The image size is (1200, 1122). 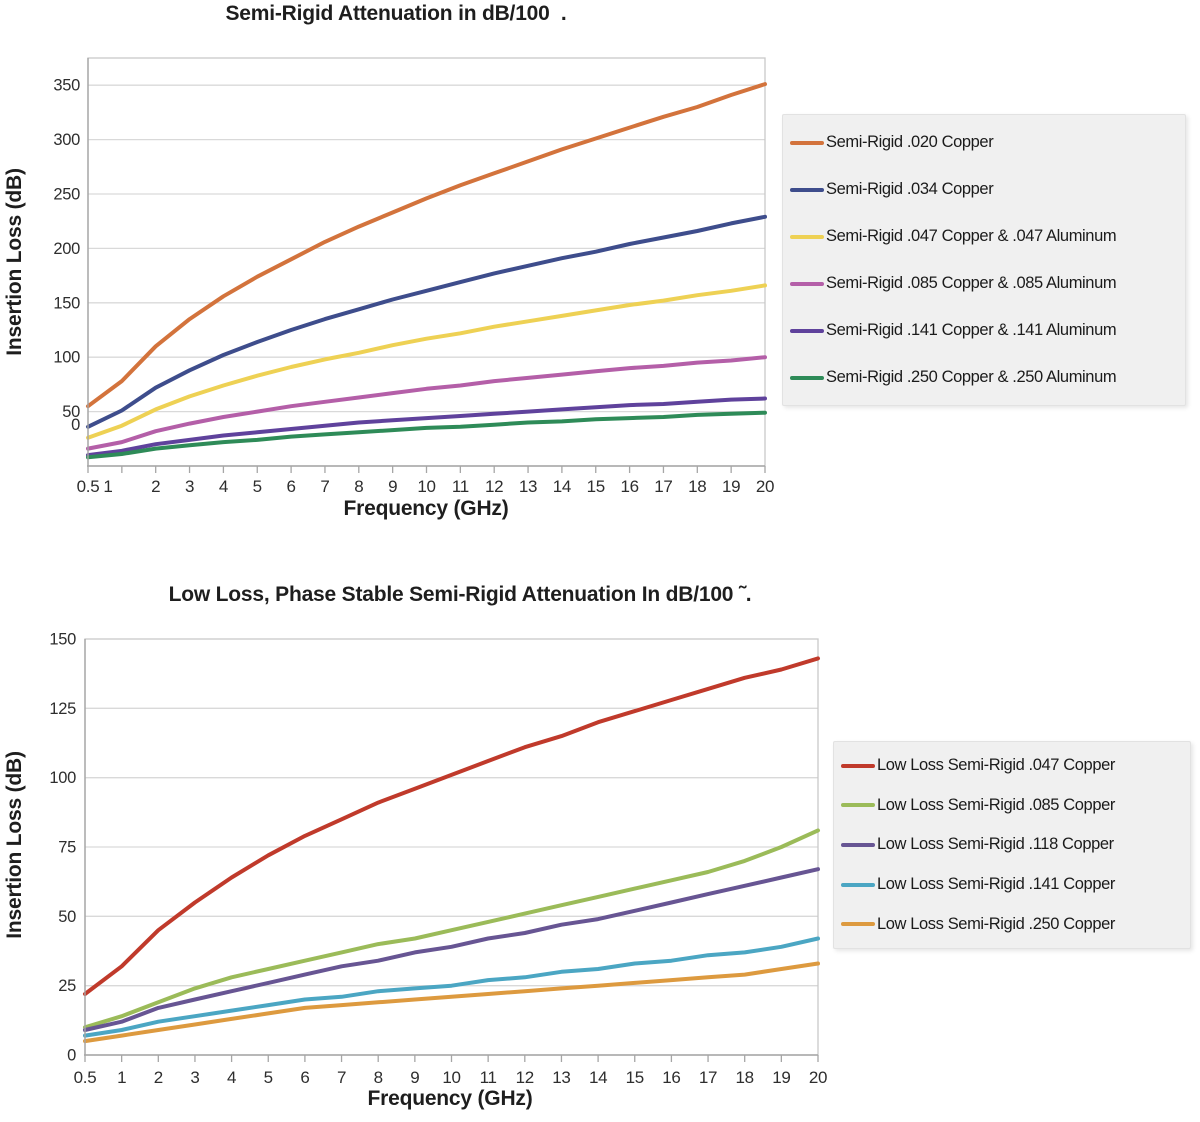 What do you see at coordinates (996, 884) in the screenshot?
I see `legend-label: Low Loss Semi-Rigid .141 Copper` at bounding box center [996, 884].